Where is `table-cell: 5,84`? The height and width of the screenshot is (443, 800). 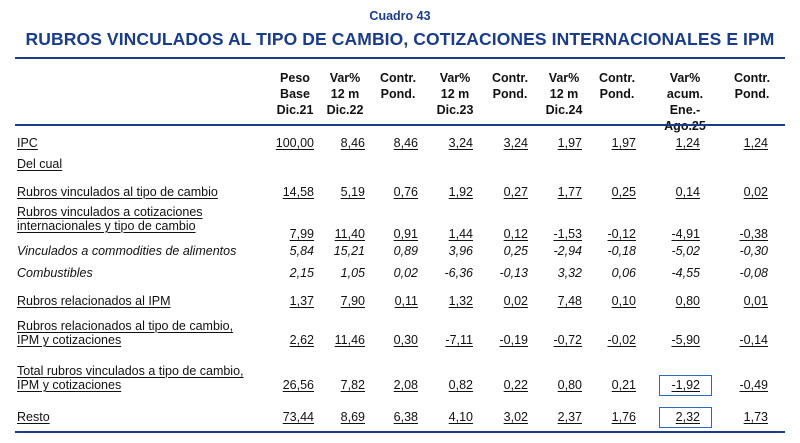 table-cell: 5,84 is located at coordinates (301, 251).